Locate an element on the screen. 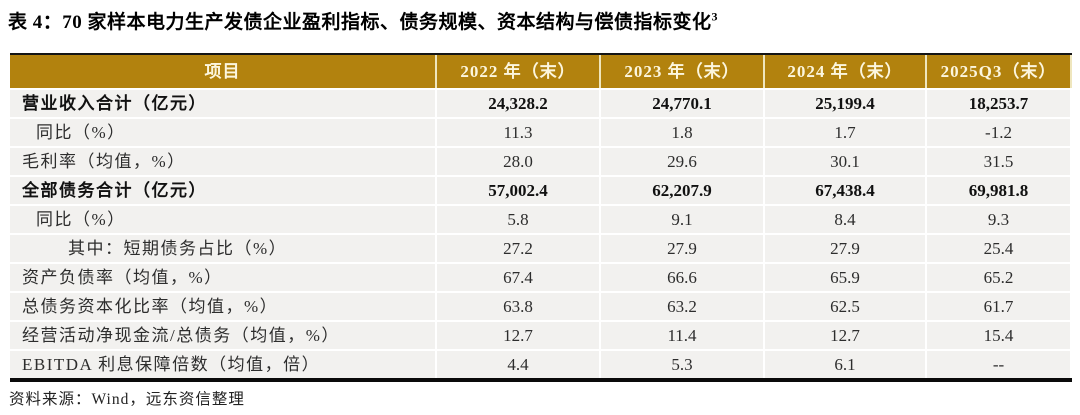 Image resolution: width=1080 pixels, height=415 pixels. row-value: 11.3 is located at coordinates (518, 132).